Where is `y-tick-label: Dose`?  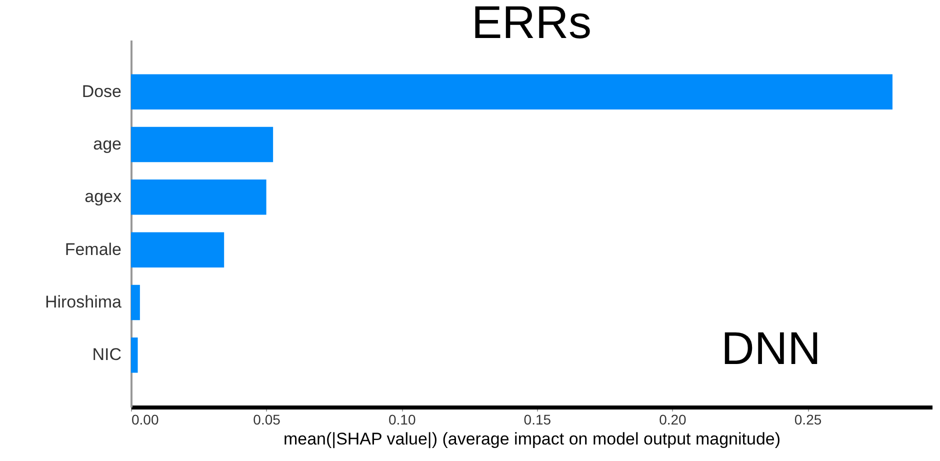 y-tick-label: Dose is located at coordinates (102, 91).